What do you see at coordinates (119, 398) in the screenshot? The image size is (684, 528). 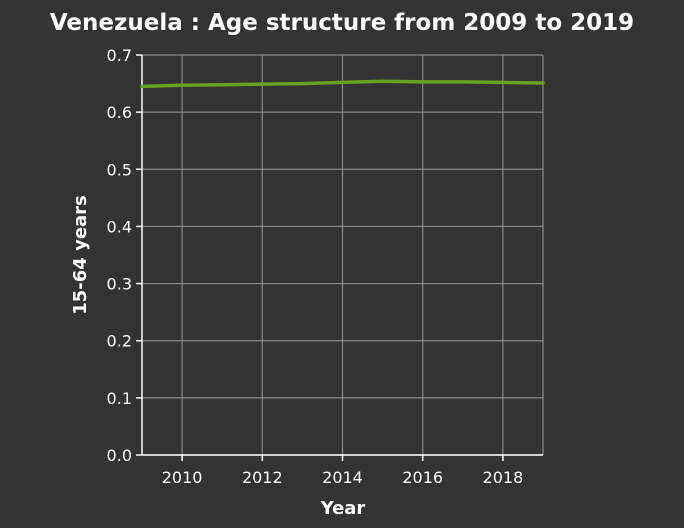 I see `y-tick-label: 0.1` at bounding box center [119, 398].